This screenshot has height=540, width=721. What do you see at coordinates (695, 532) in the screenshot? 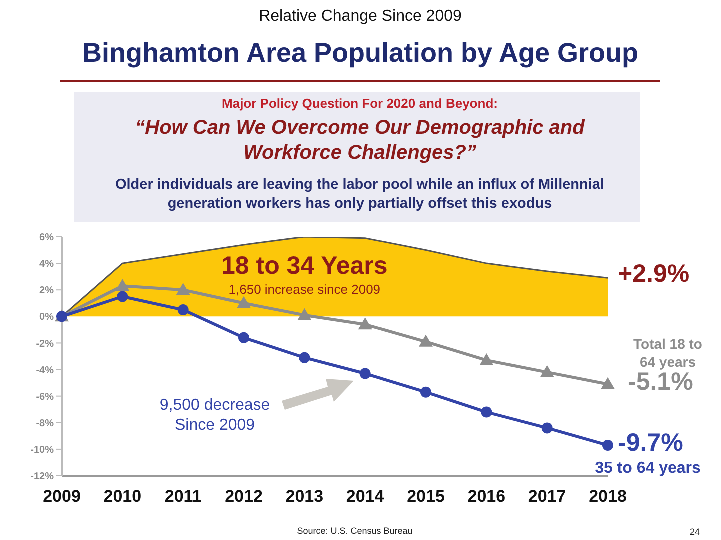
I see `text: 24` at bounding box center [695, 532].